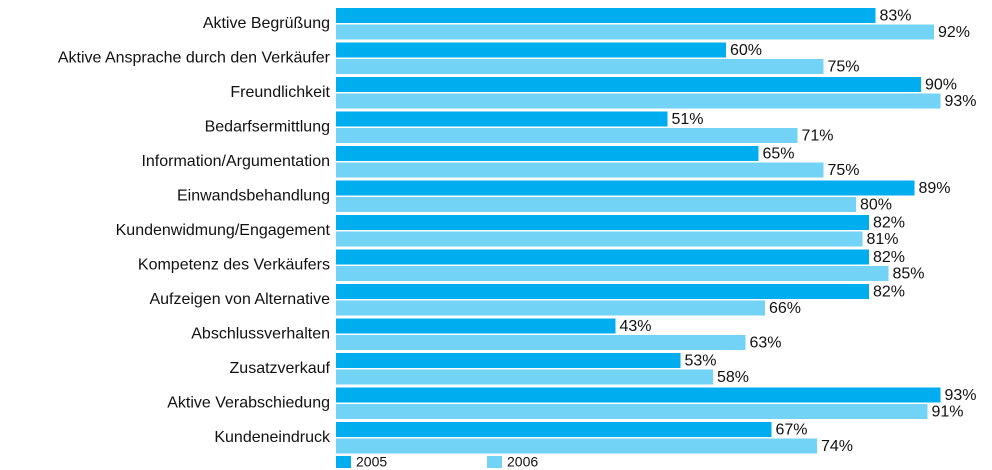 This screenshot has height=470, width=992. I want to click on category-label: Kundeneindruck, so click(272, 437).